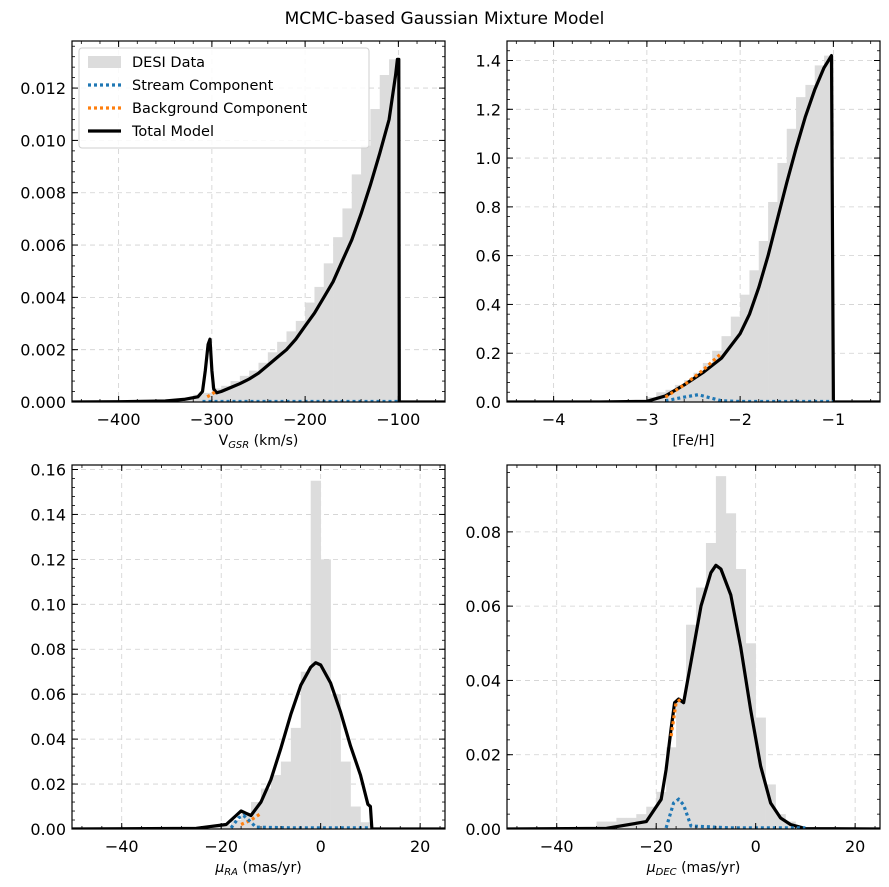 The image size is (889, 887). Describe the element at coordinates (740, 228) in the screenshot. I see `histogram` at that location.